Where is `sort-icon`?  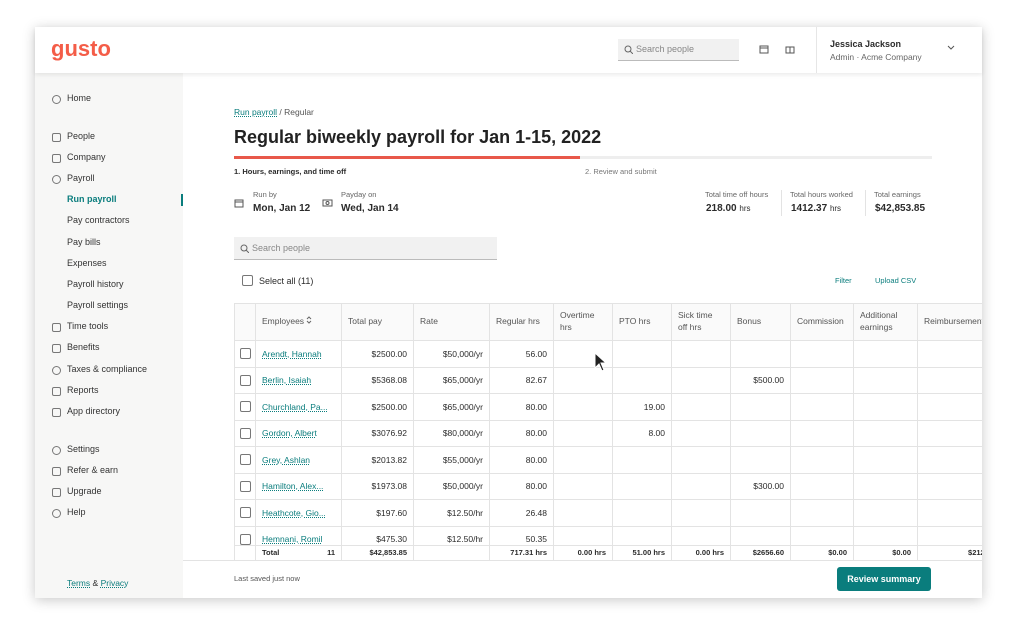 sort-icon is located at coordinates (309, 320).